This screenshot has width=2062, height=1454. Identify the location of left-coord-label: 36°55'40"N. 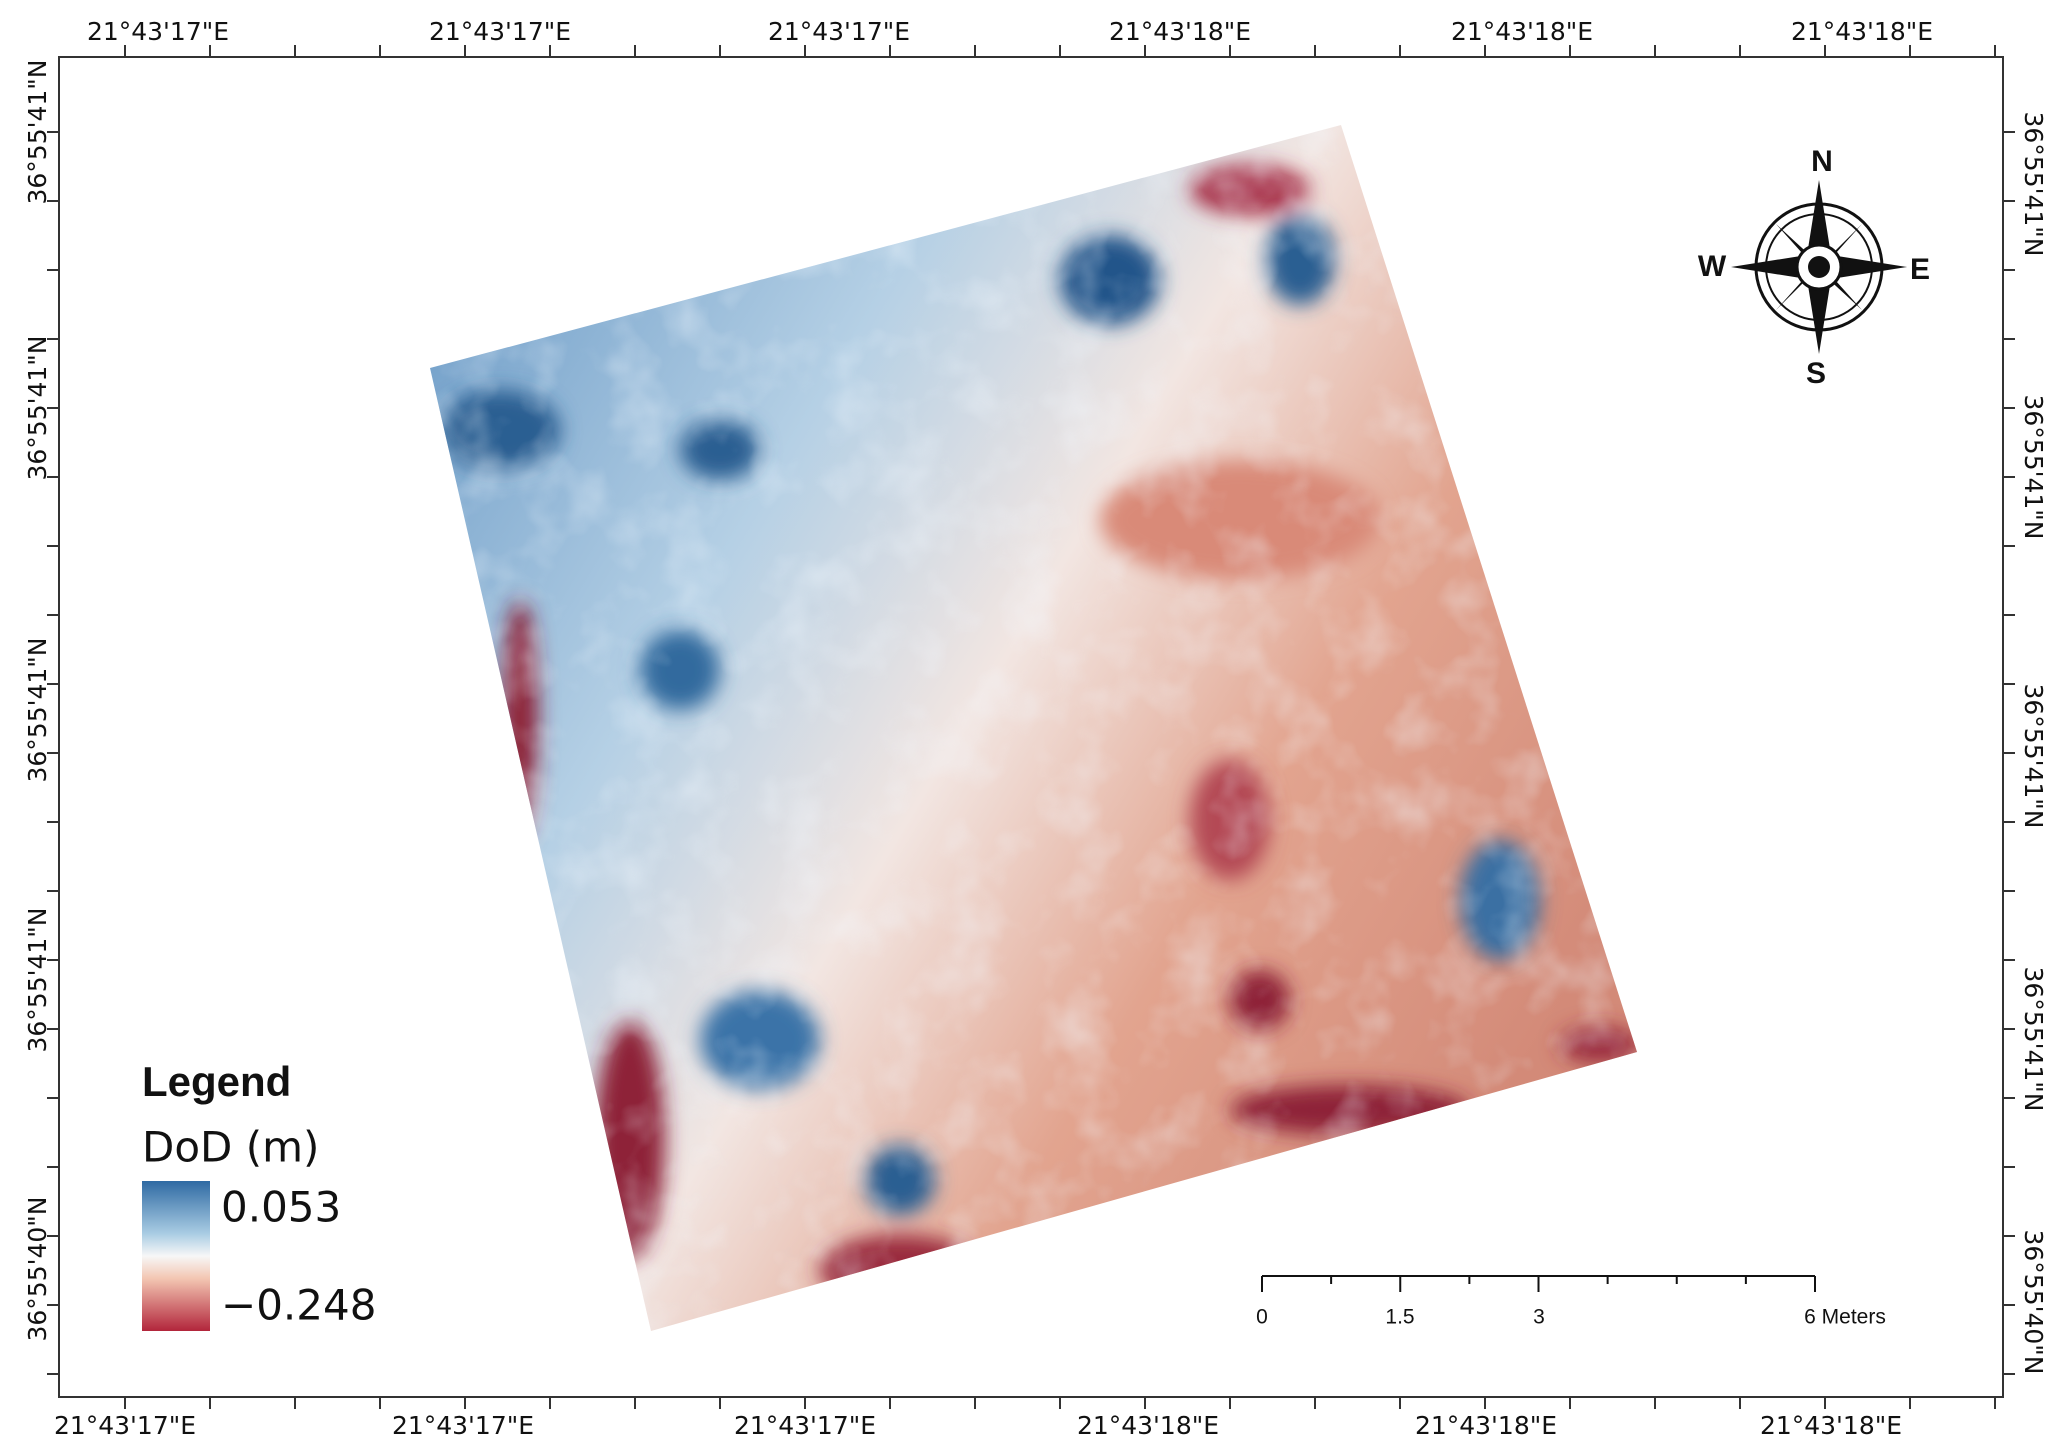
(37, 1268).